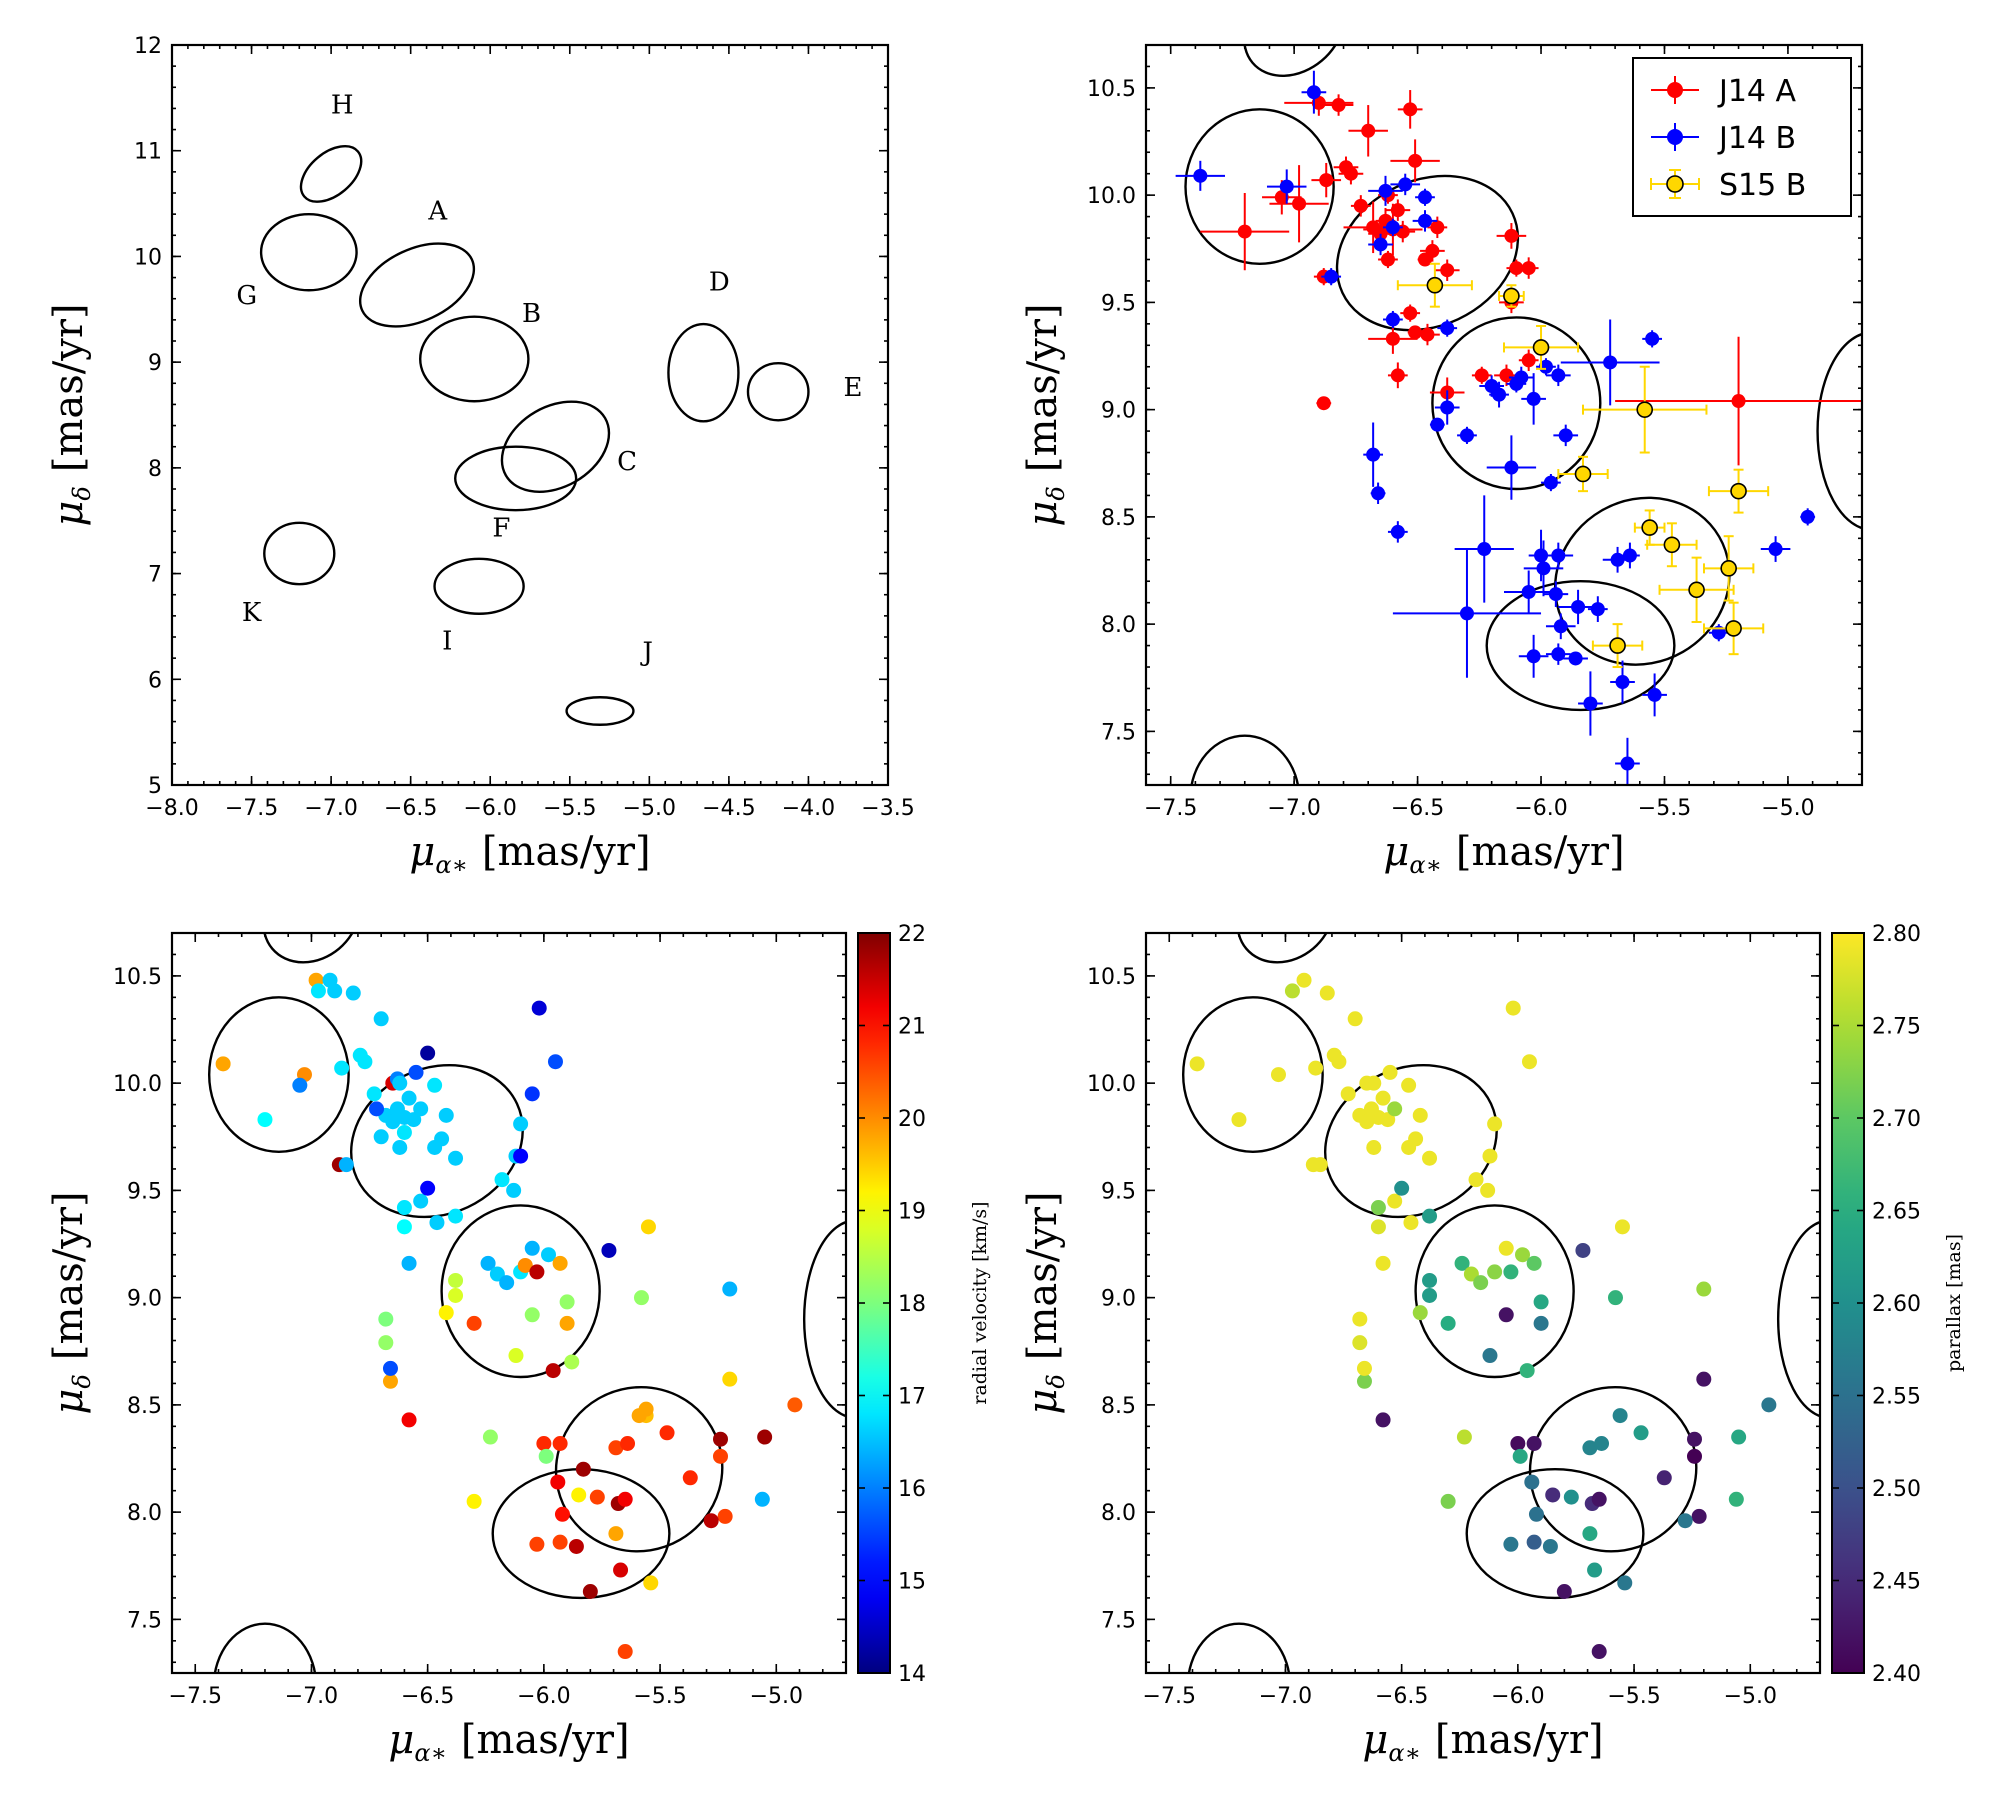 The height and width of the screenshot is (1800, 2000). I want to click on region-ellipse-G, so click(308, 252).